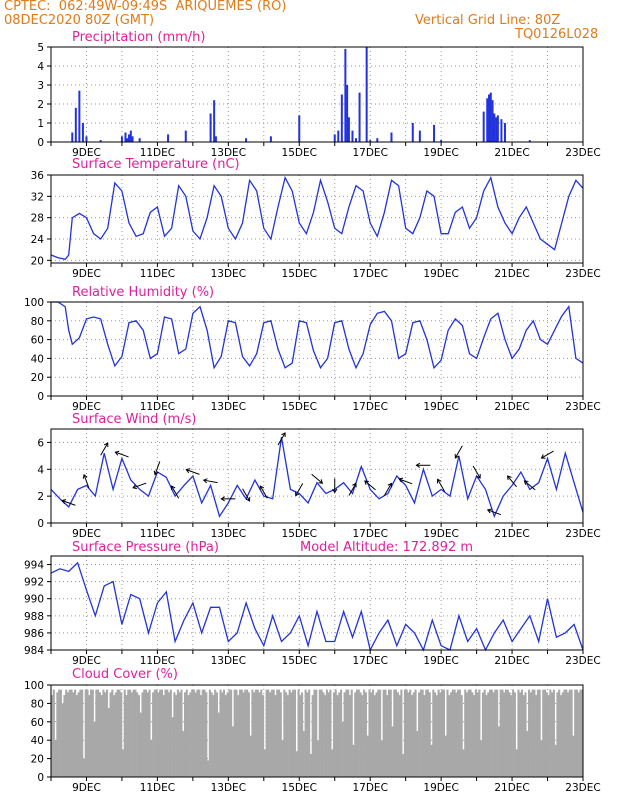 This screenshot has width=618, height=800. What do you see at coordinates (40, 397) in the screenshot?
I see `y-tick-label: 0` at bounding box center [40, 397].